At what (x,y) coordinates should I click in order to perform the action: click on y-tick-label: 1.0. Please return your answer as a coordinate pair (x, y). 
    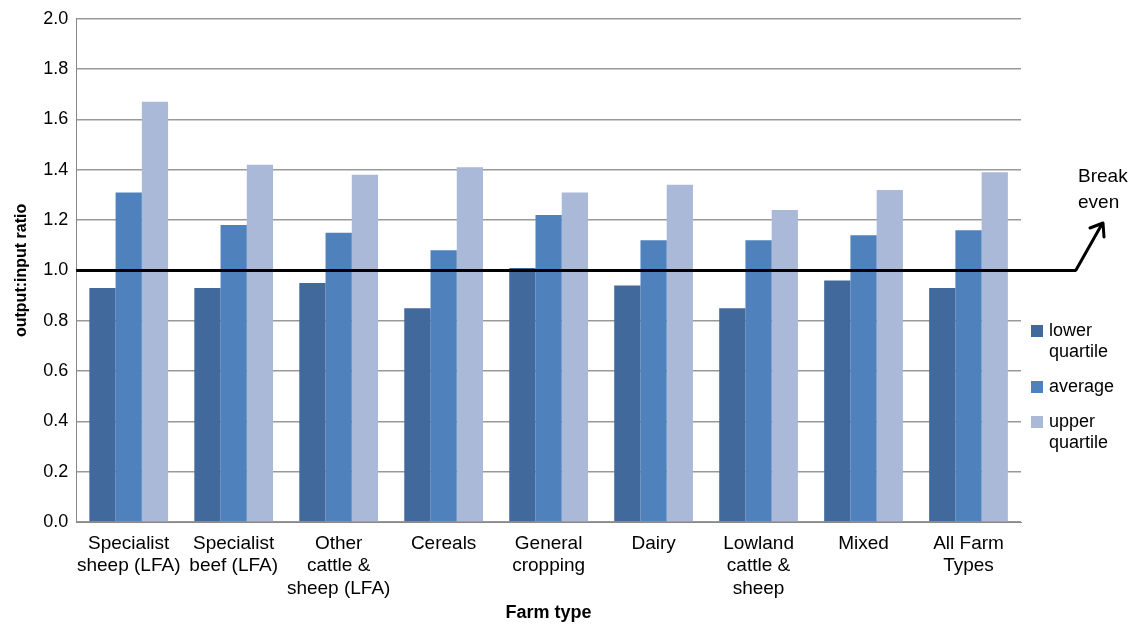
    Looking at the image, I should click on (56, 269).